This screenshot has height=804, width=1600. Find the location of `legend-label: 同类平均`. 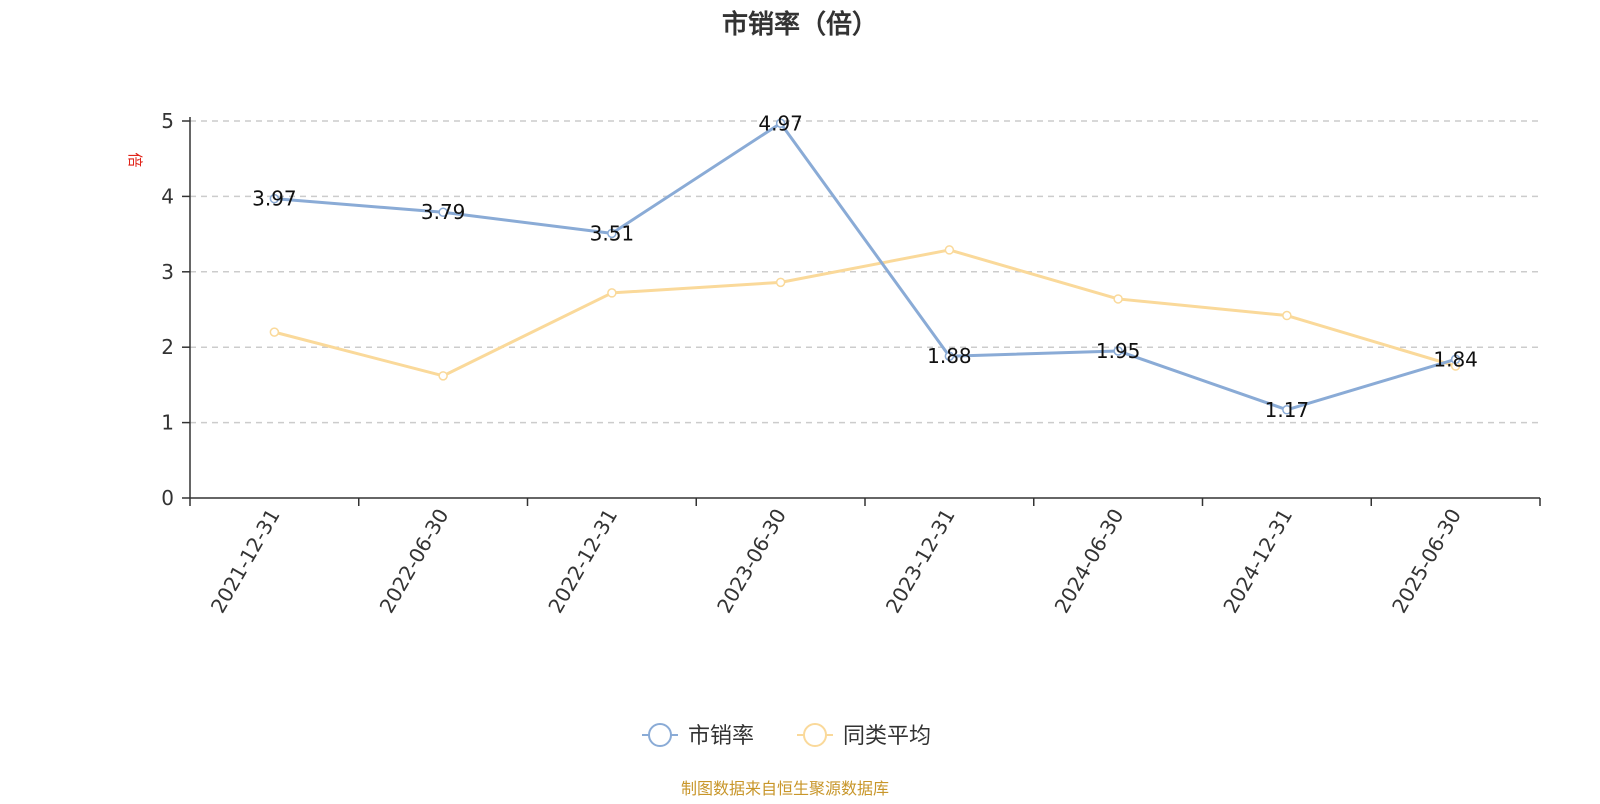

legend-label: 同类平均 is located at coordinates (887, 736).